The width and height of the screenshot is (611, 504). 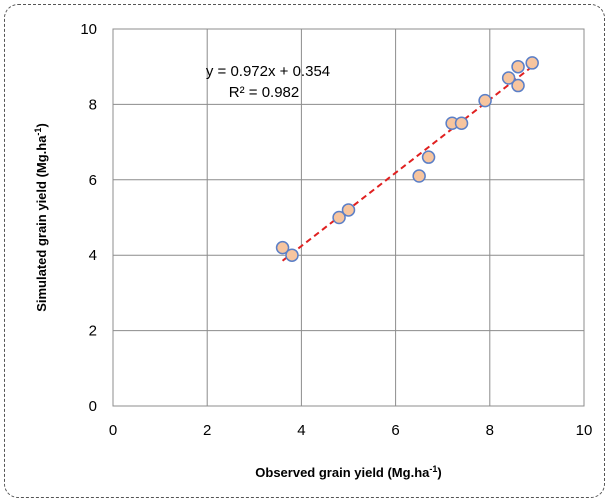 I want to click on x-tick-label: 6, so click(x=395, y=430).